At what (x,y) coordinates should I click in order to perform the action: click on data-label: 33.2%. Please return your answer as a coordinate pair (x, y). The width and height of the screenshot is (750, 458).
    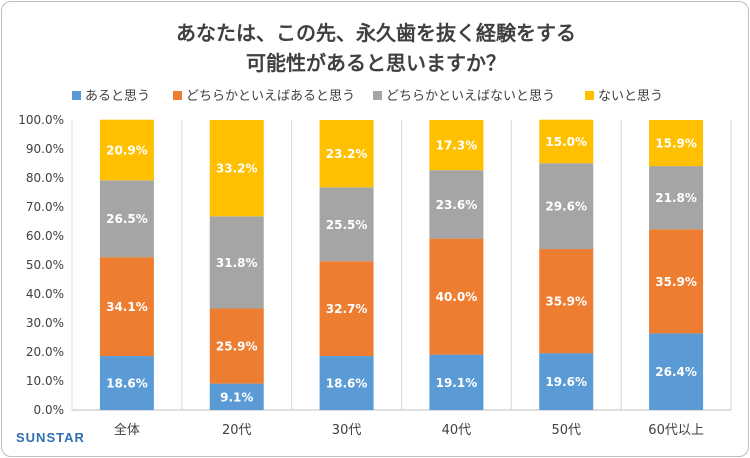
    Looking at the image, I should click on (237, 169).